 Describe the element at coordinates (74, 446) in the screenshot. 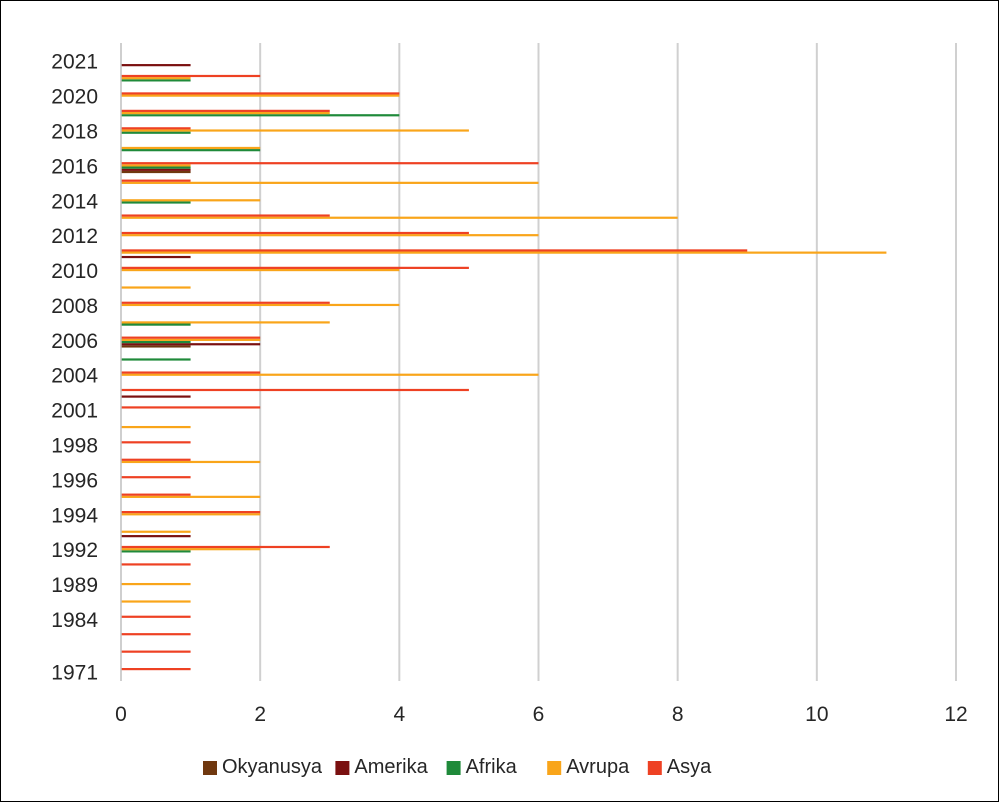

I see `y-tick-label: 1998` at that location.